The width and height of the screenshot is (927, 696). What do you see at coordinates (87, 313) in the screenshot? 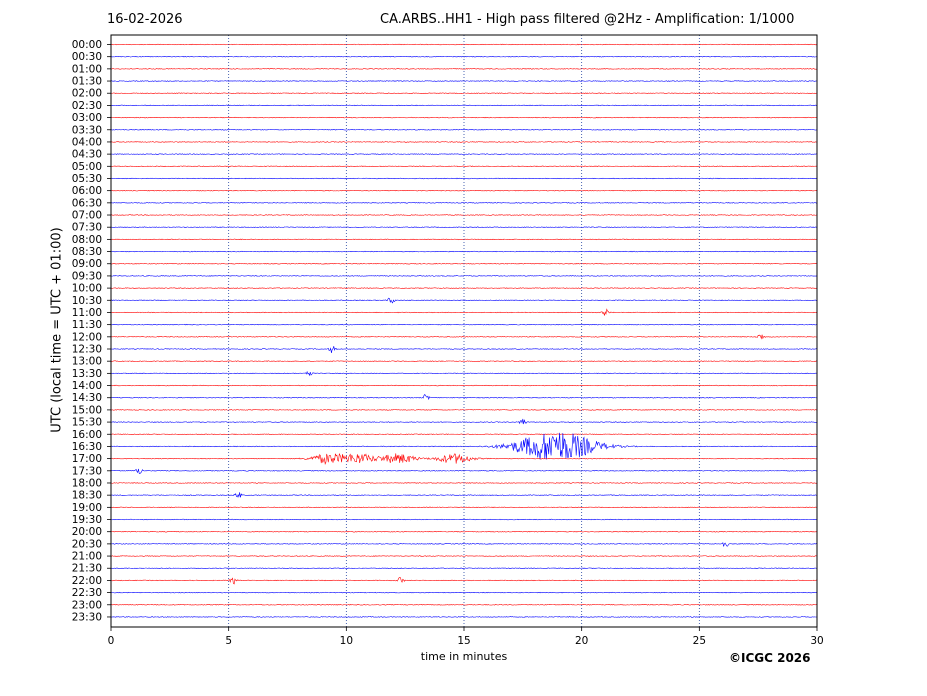
I see `y-tick-label: 11:00` at bounding box center [87, 313].